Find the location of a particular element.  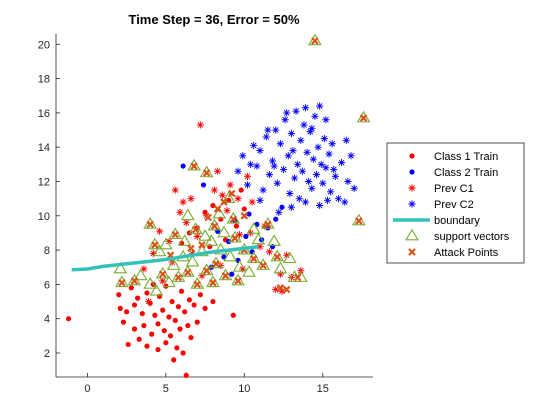

y-tick-label: 12 is located at coordinates (44, 182).